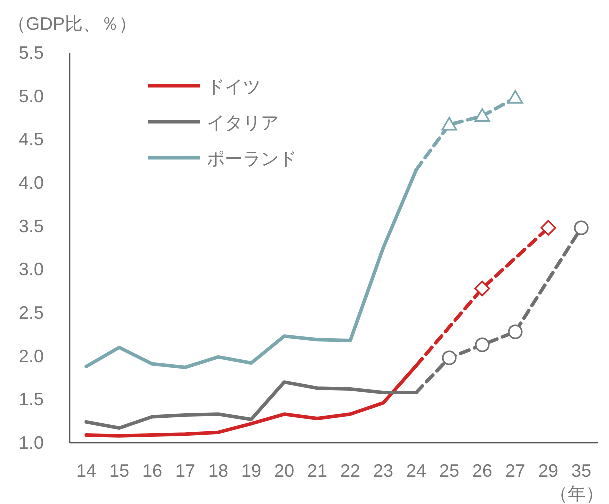 Image resolution: width=609 pixels, height=504 pixels. Describe the element at coordinates (482, 471) in the screenshot. I see `x-tick-label: 26` at that location.